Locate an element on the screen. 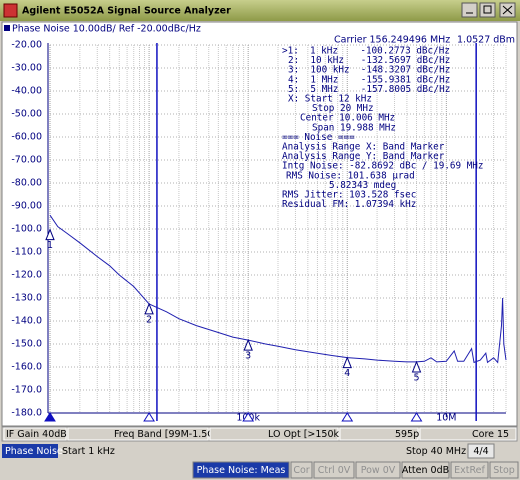 This screenshot has width=520, height=480. marker-table-line: 3: 100 kHz -148.3207 dBc/Hz is located at coordinates (369, 70).